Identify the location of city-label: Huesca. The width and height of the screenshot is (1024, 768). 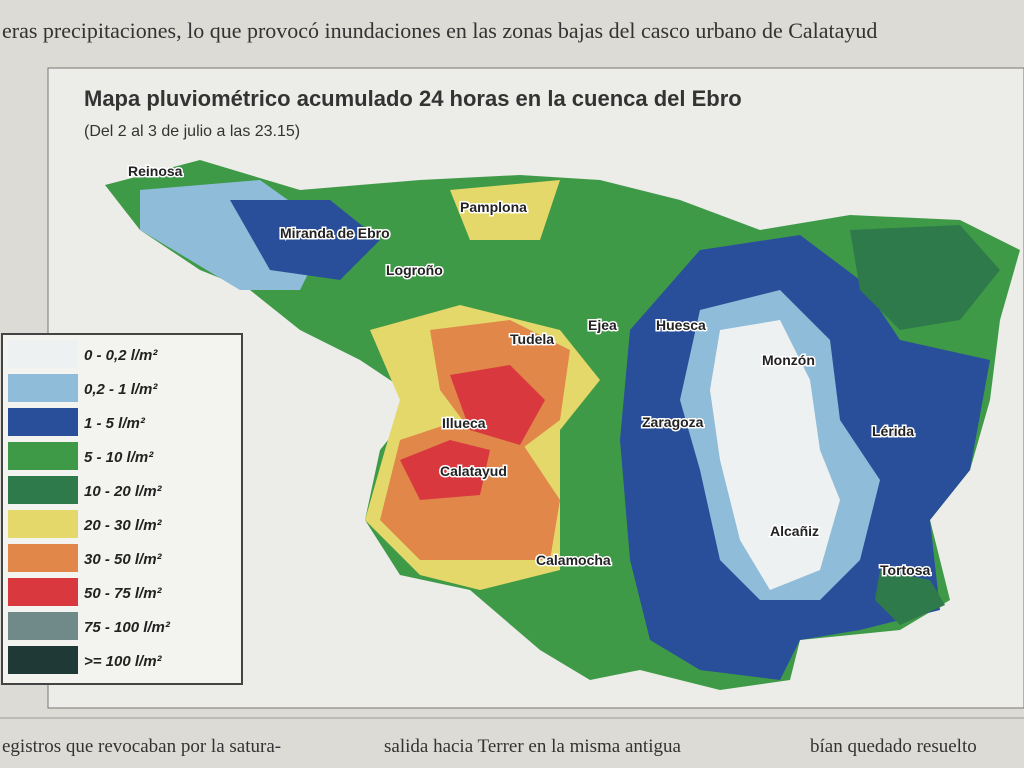
(681, 325).